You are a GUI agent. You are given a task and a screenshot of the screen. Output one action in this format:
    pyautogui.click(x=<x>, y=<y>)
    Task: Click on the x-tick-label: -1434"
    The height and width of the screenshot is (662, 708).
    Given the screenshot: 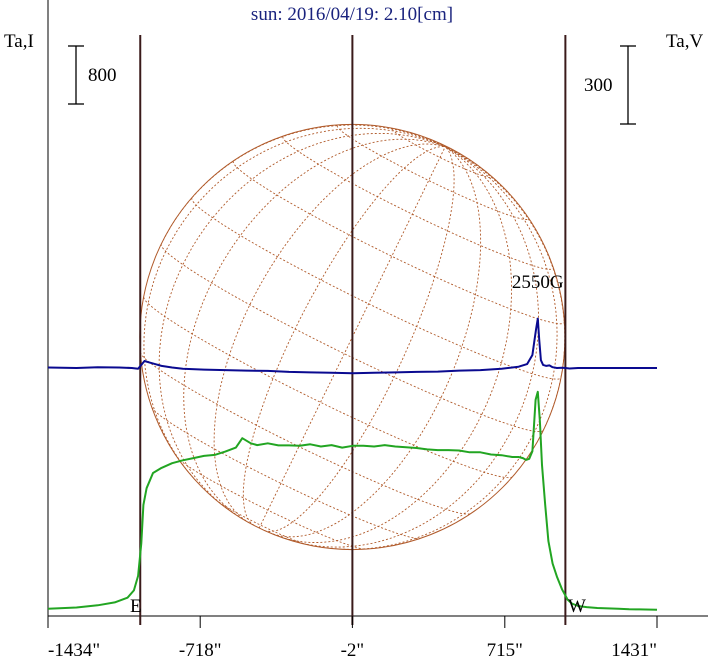 What is the action you would take?
    pyautogui.click(x=74, y=650)
    